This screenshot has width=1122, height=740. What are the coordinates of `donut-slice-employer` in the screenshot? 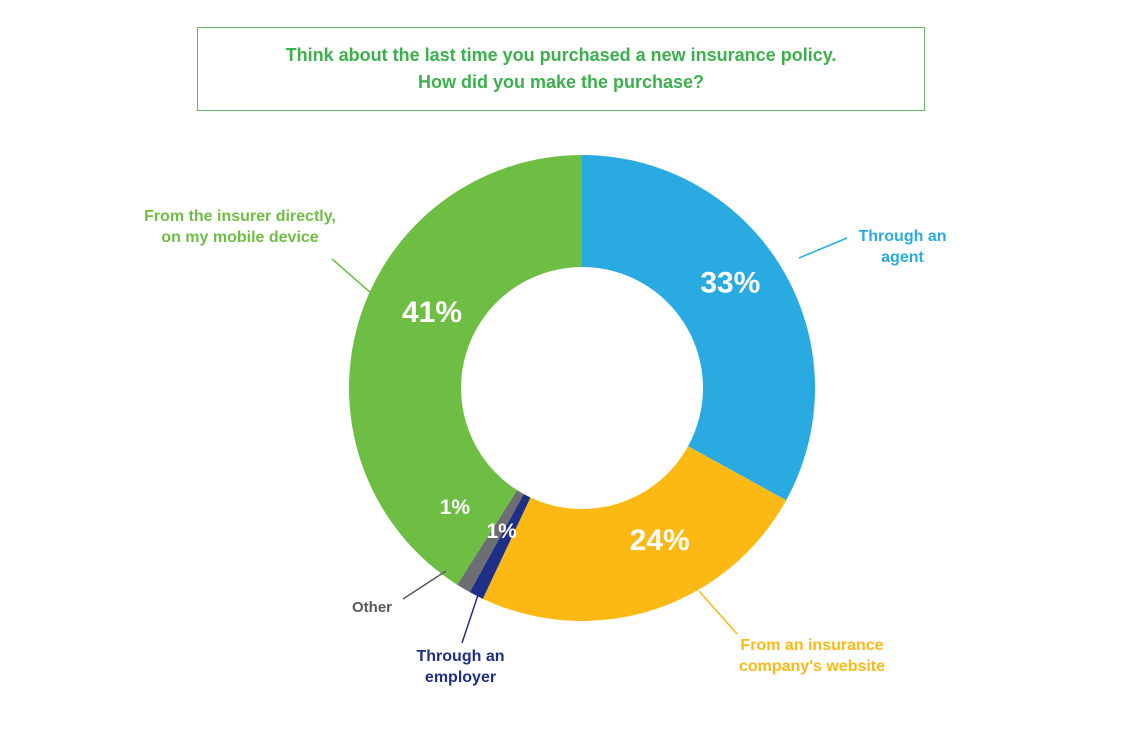 It's located at (500, 546).